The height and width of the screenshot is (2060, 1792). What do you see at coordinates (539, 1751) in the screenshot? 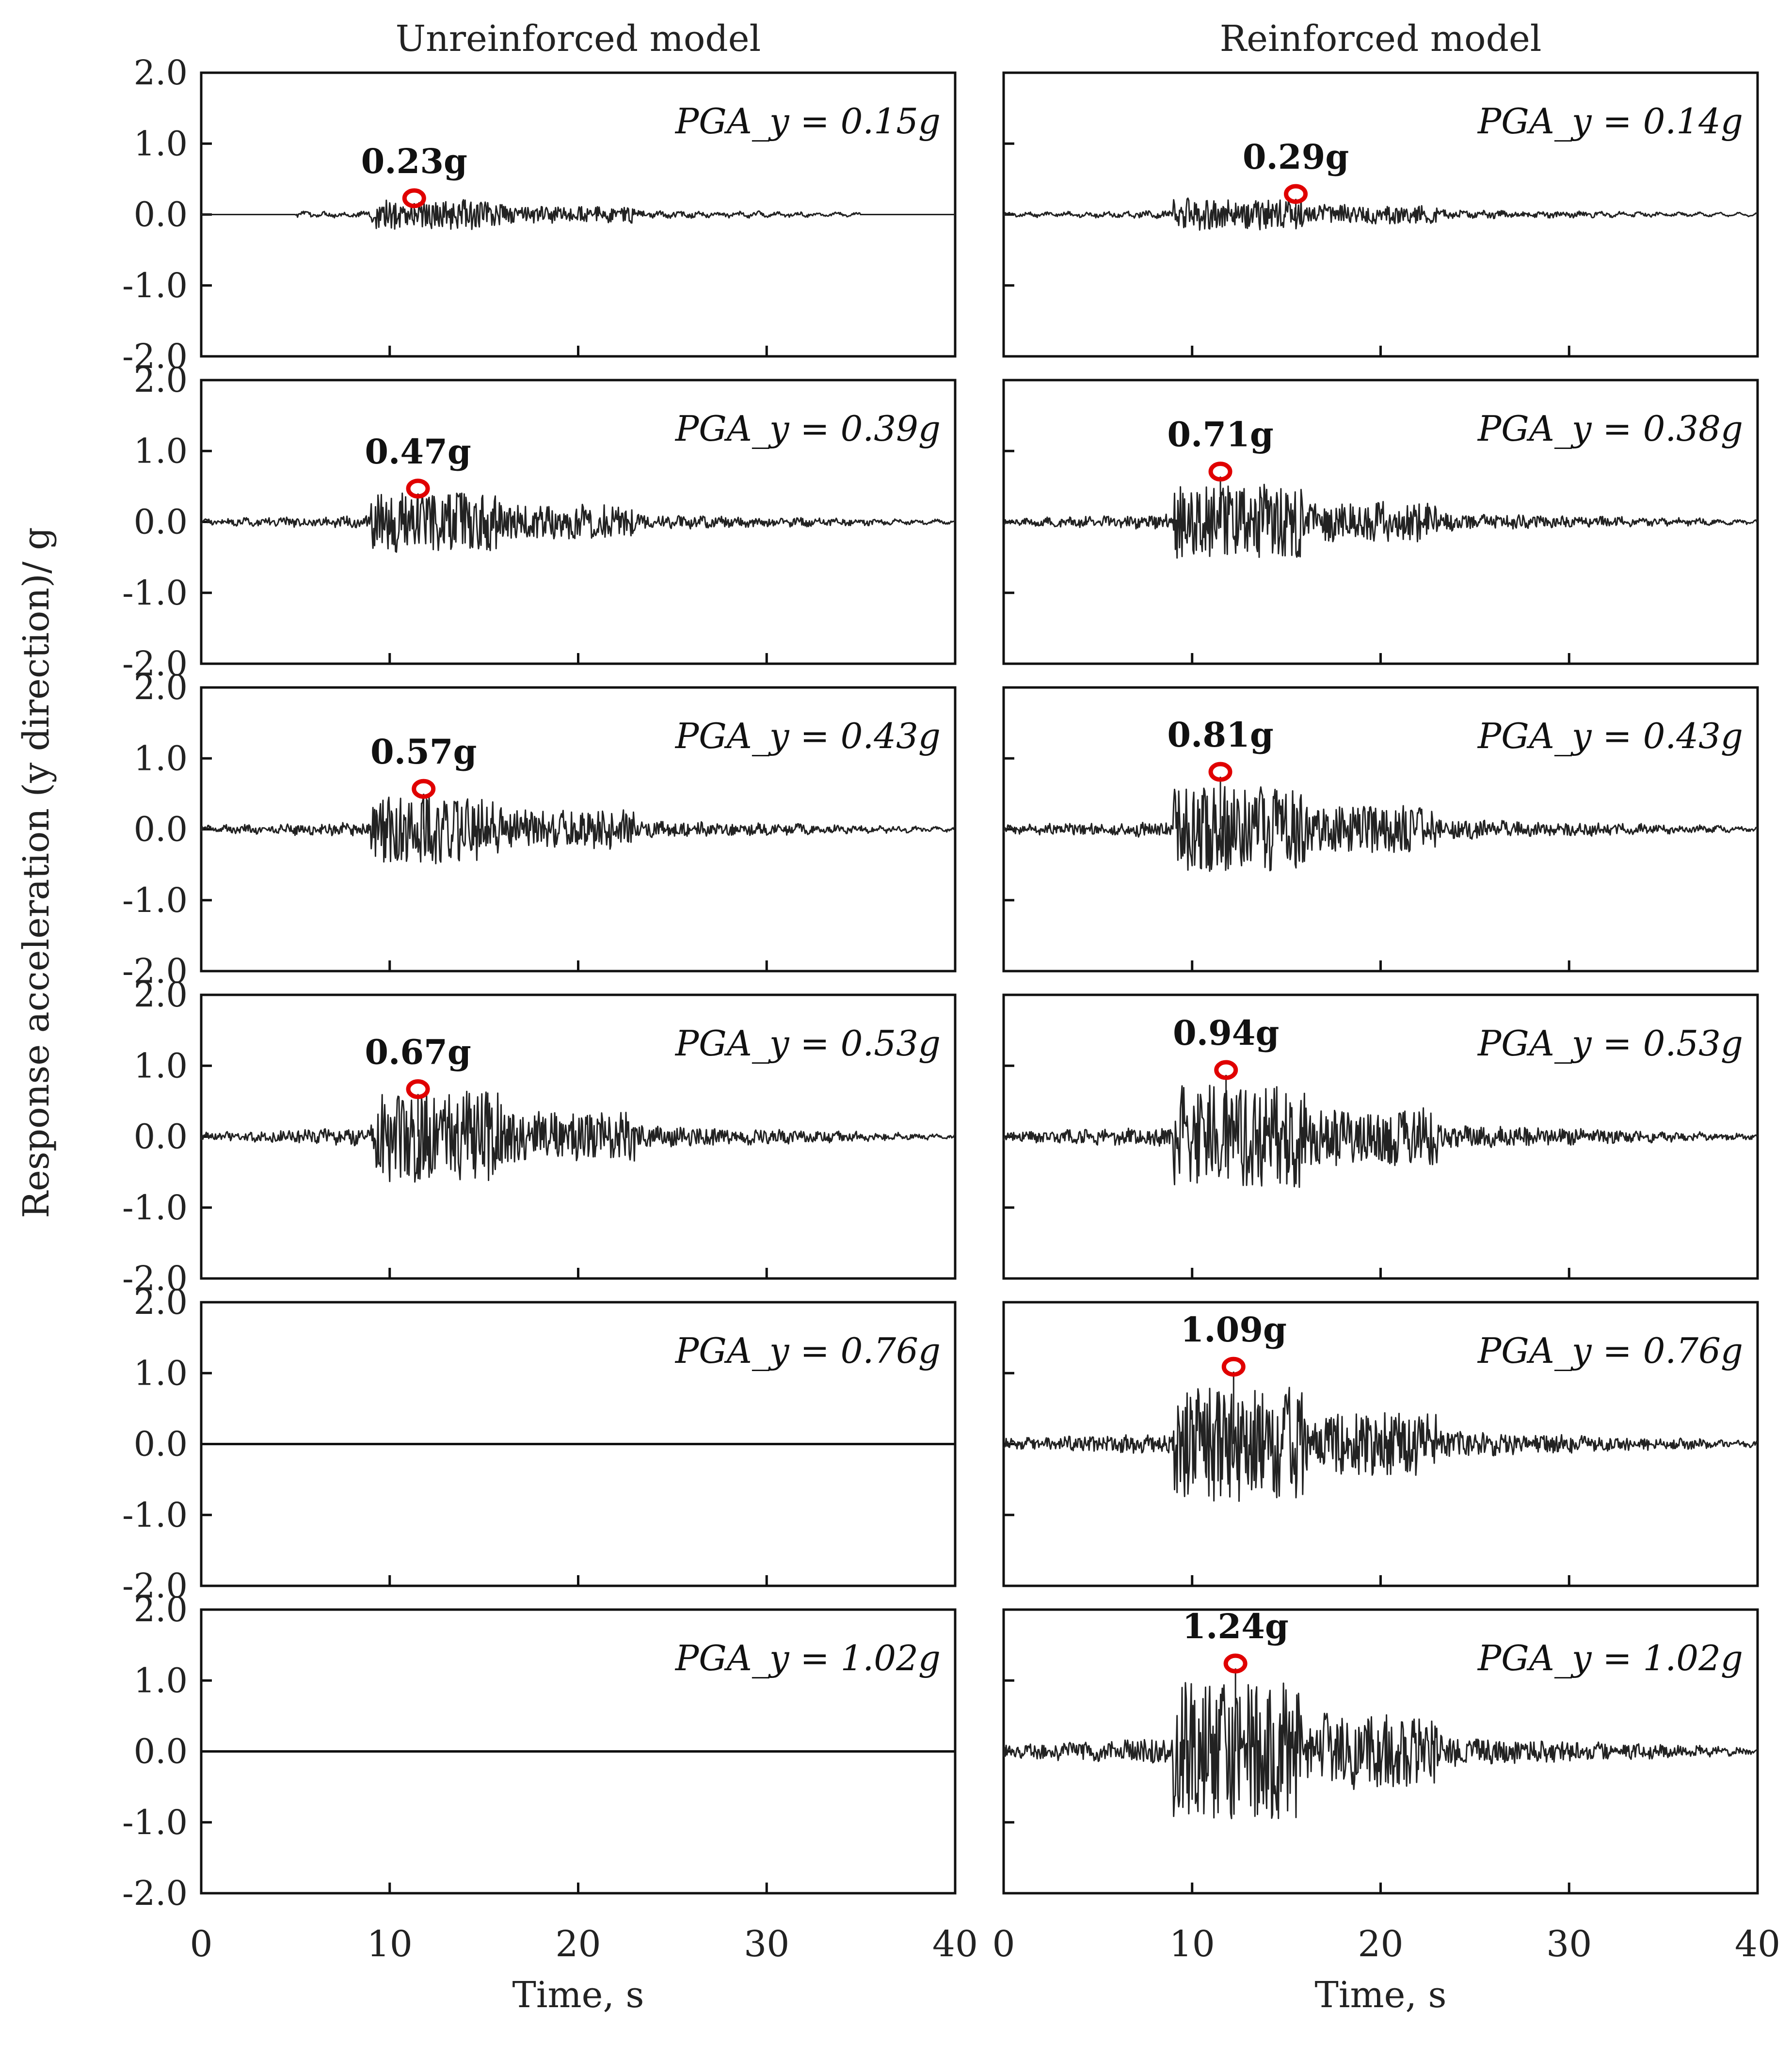
I see `panel-unreinforced-6: 2.0 1.0 0.0 -1.0 -2.0 PGA_y = 1.02g` at bounding box center [539, 1751].